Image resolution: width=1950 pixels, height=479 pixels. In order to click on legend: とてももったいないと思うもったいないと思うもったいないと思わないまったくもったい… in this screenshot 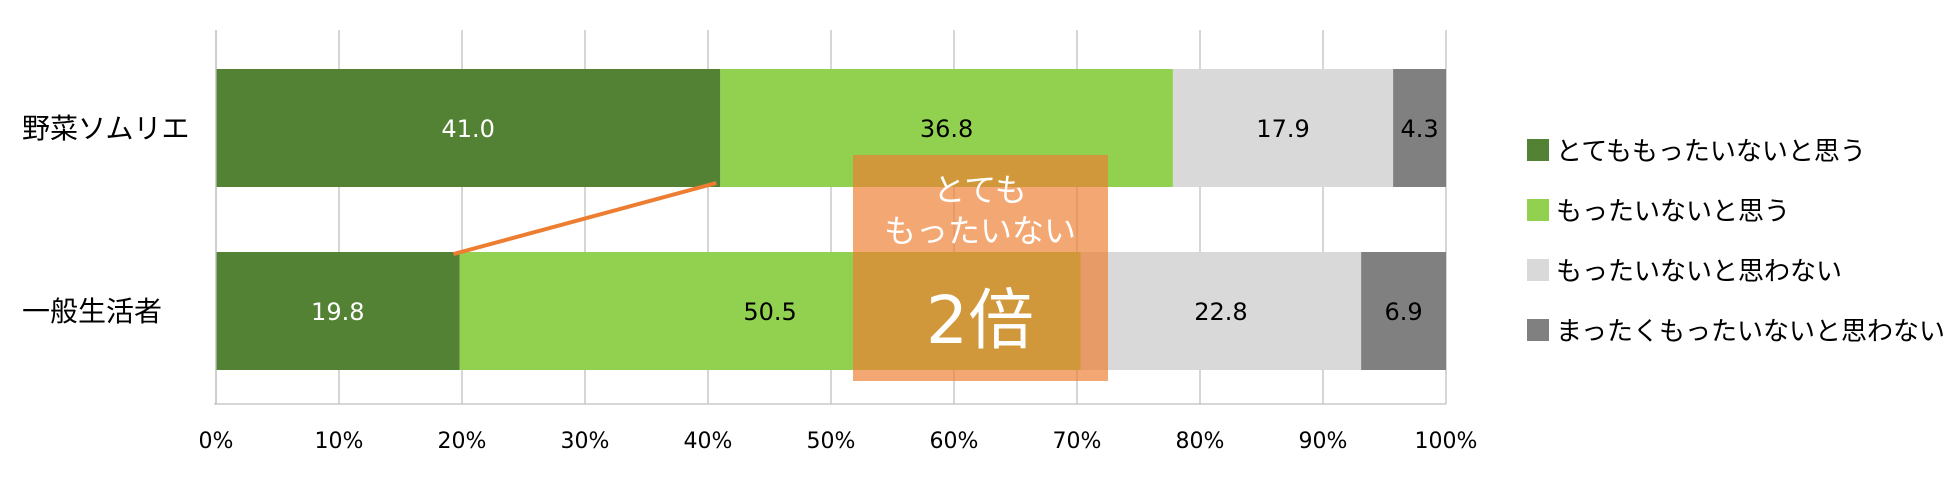, I will do `click(1736, 242)`.